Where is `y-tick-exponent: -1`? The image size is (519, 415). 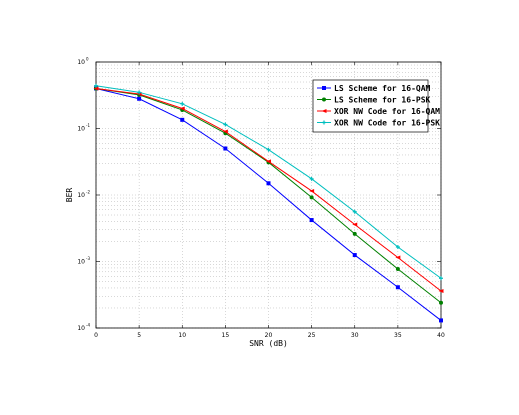
y-tick-exponent: -1 is located at coordinates (88, 125).